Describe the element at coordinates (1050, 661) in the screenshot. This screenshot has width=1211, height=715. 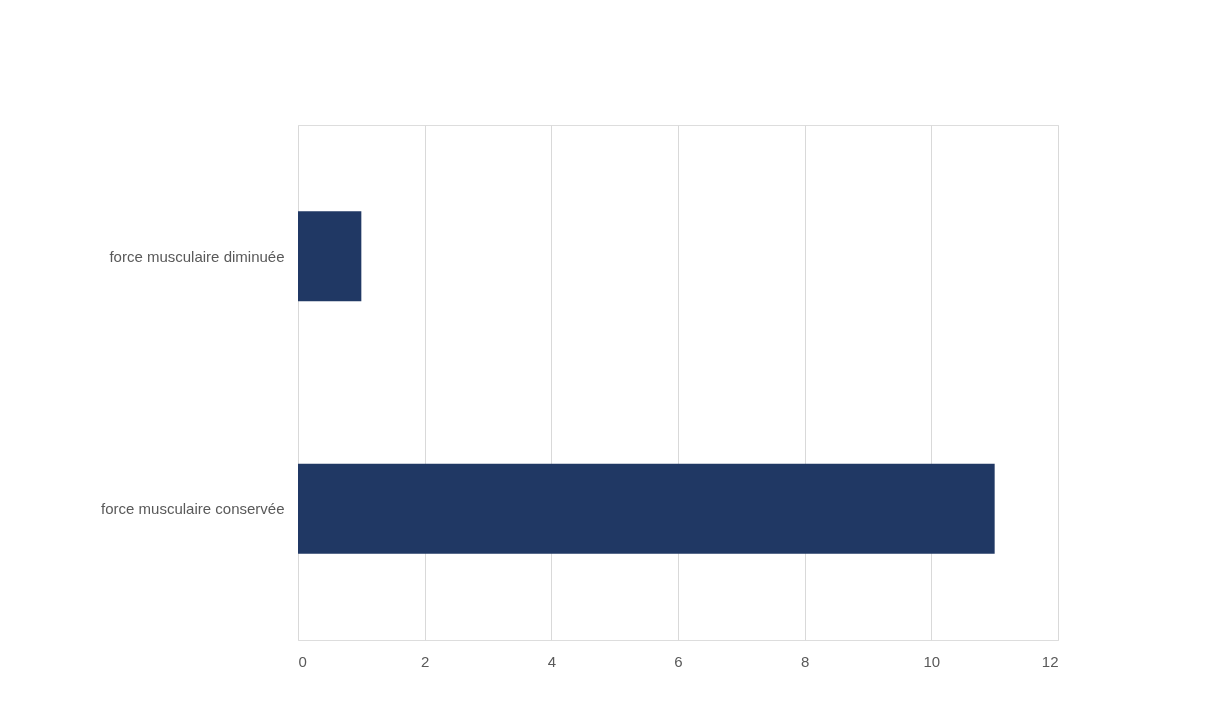
I see `x-tick-label: 12` at that location.